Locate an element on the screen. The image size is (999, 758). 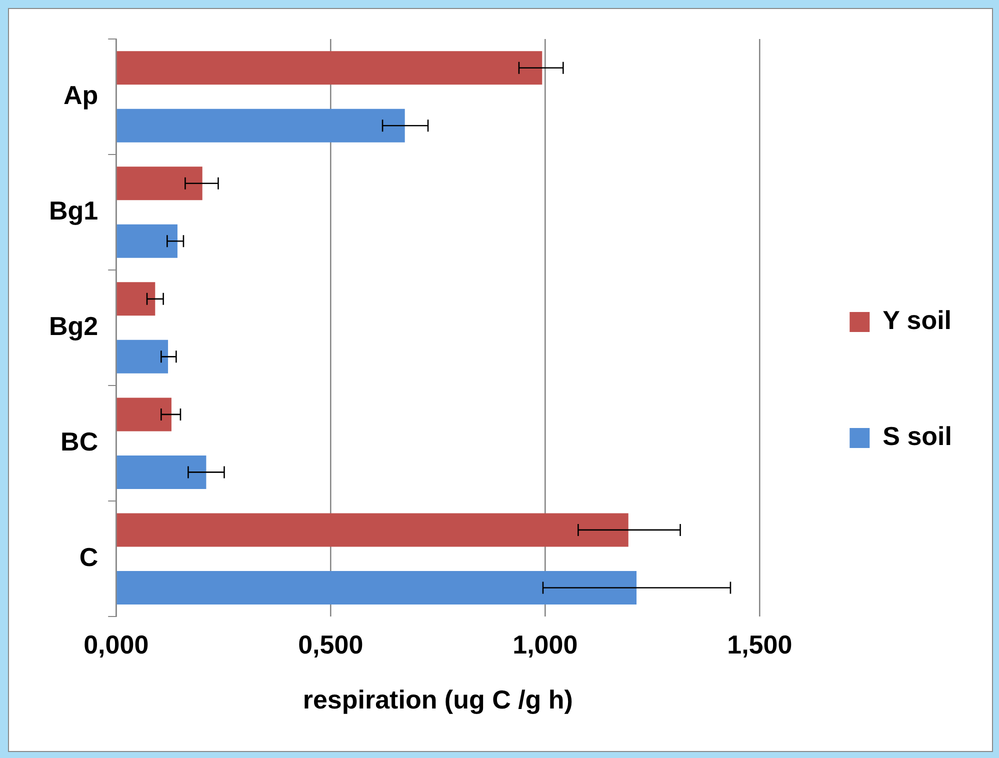
legend-label: S soil is located at coordinates (917, 436).